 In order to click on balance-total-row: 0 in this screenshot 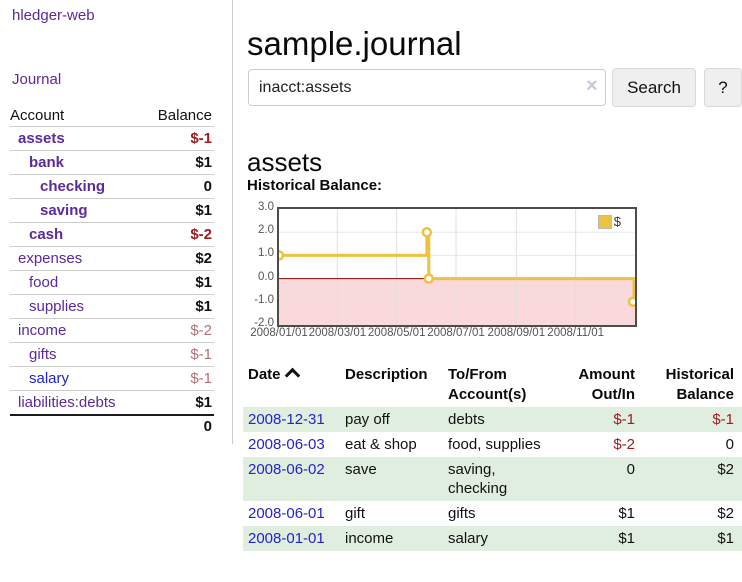, I will do `click(112, 425)`.